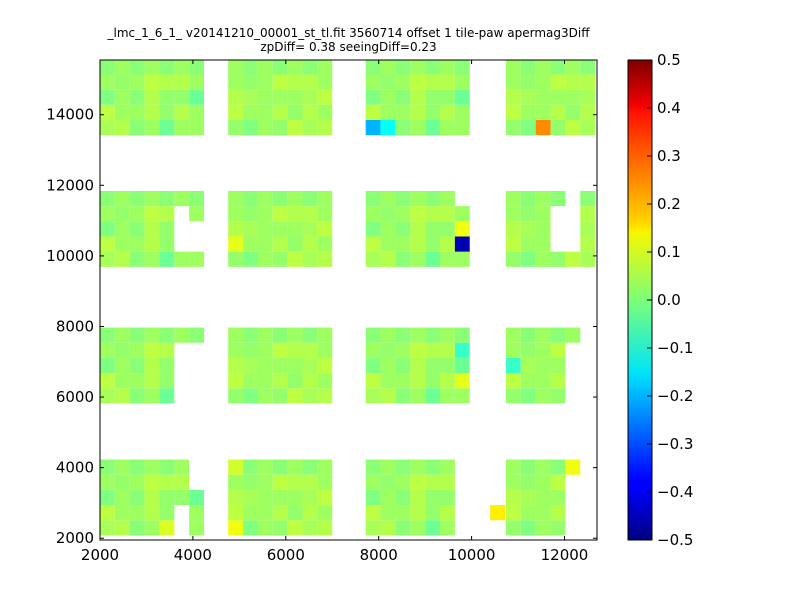  What do you see at coordinates (675, 540) in the screenshot?
I see `colorbar-tick-label: −0.5` at bounding box center [675, 540].